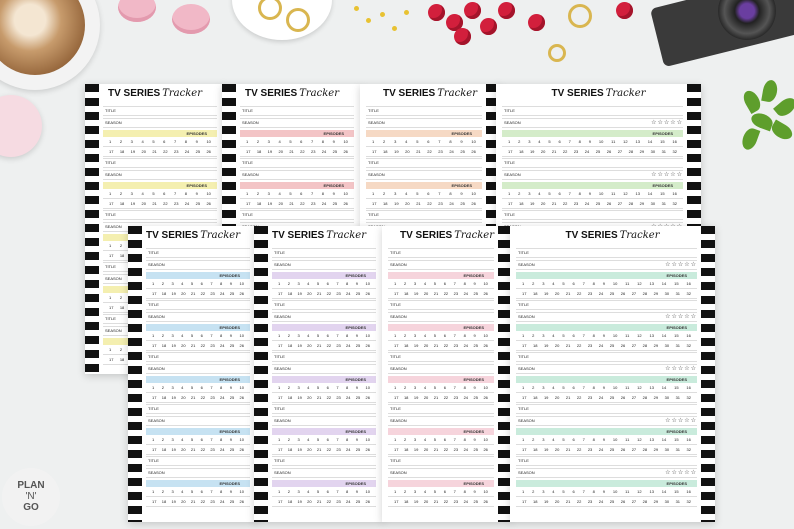 The height and width of the screenshot is (529, 794). I want to click on star-rating-icon: ☆☆☆☆☆, so click(681, 421).